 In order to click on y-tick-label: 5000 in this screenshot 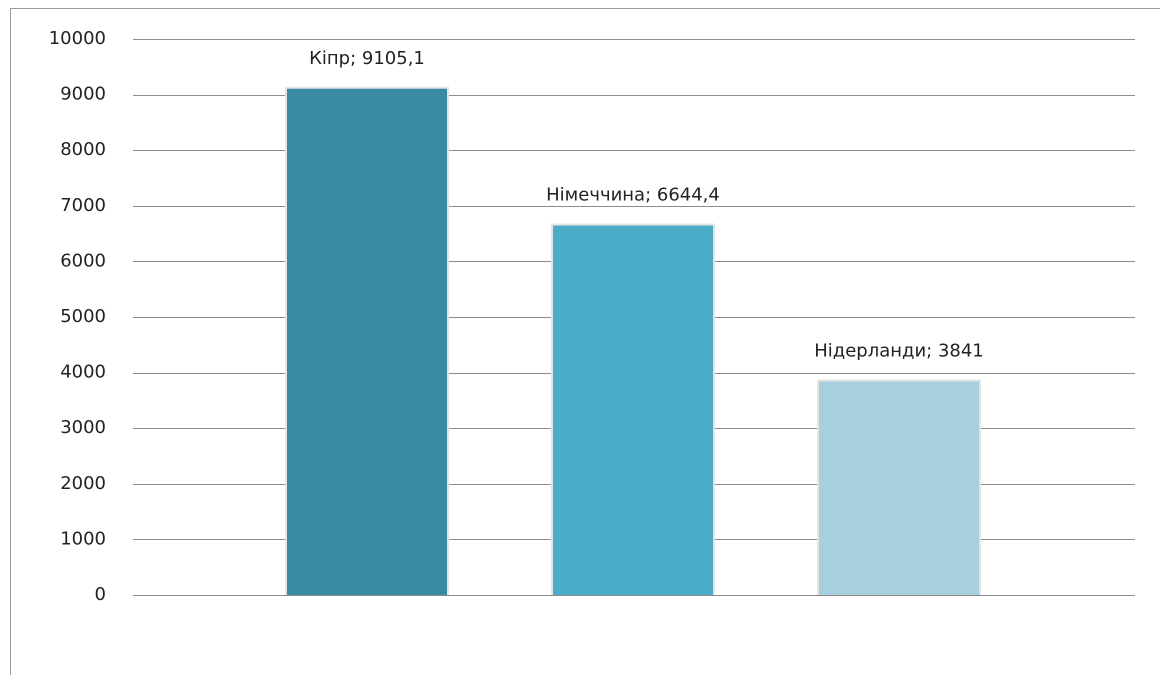, I will do `click(83, 316)`.